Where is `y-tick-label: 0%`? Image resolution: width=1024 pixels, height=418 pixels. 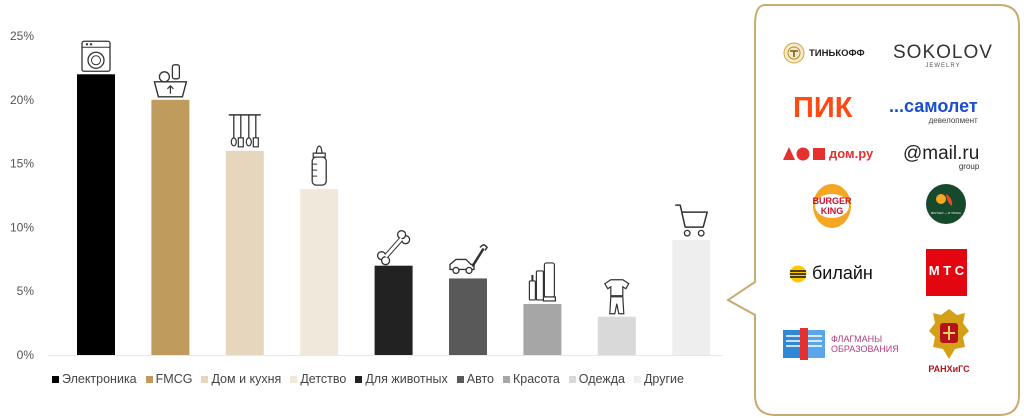
y-tick-label: 0% is located at coordinates (26, 355).